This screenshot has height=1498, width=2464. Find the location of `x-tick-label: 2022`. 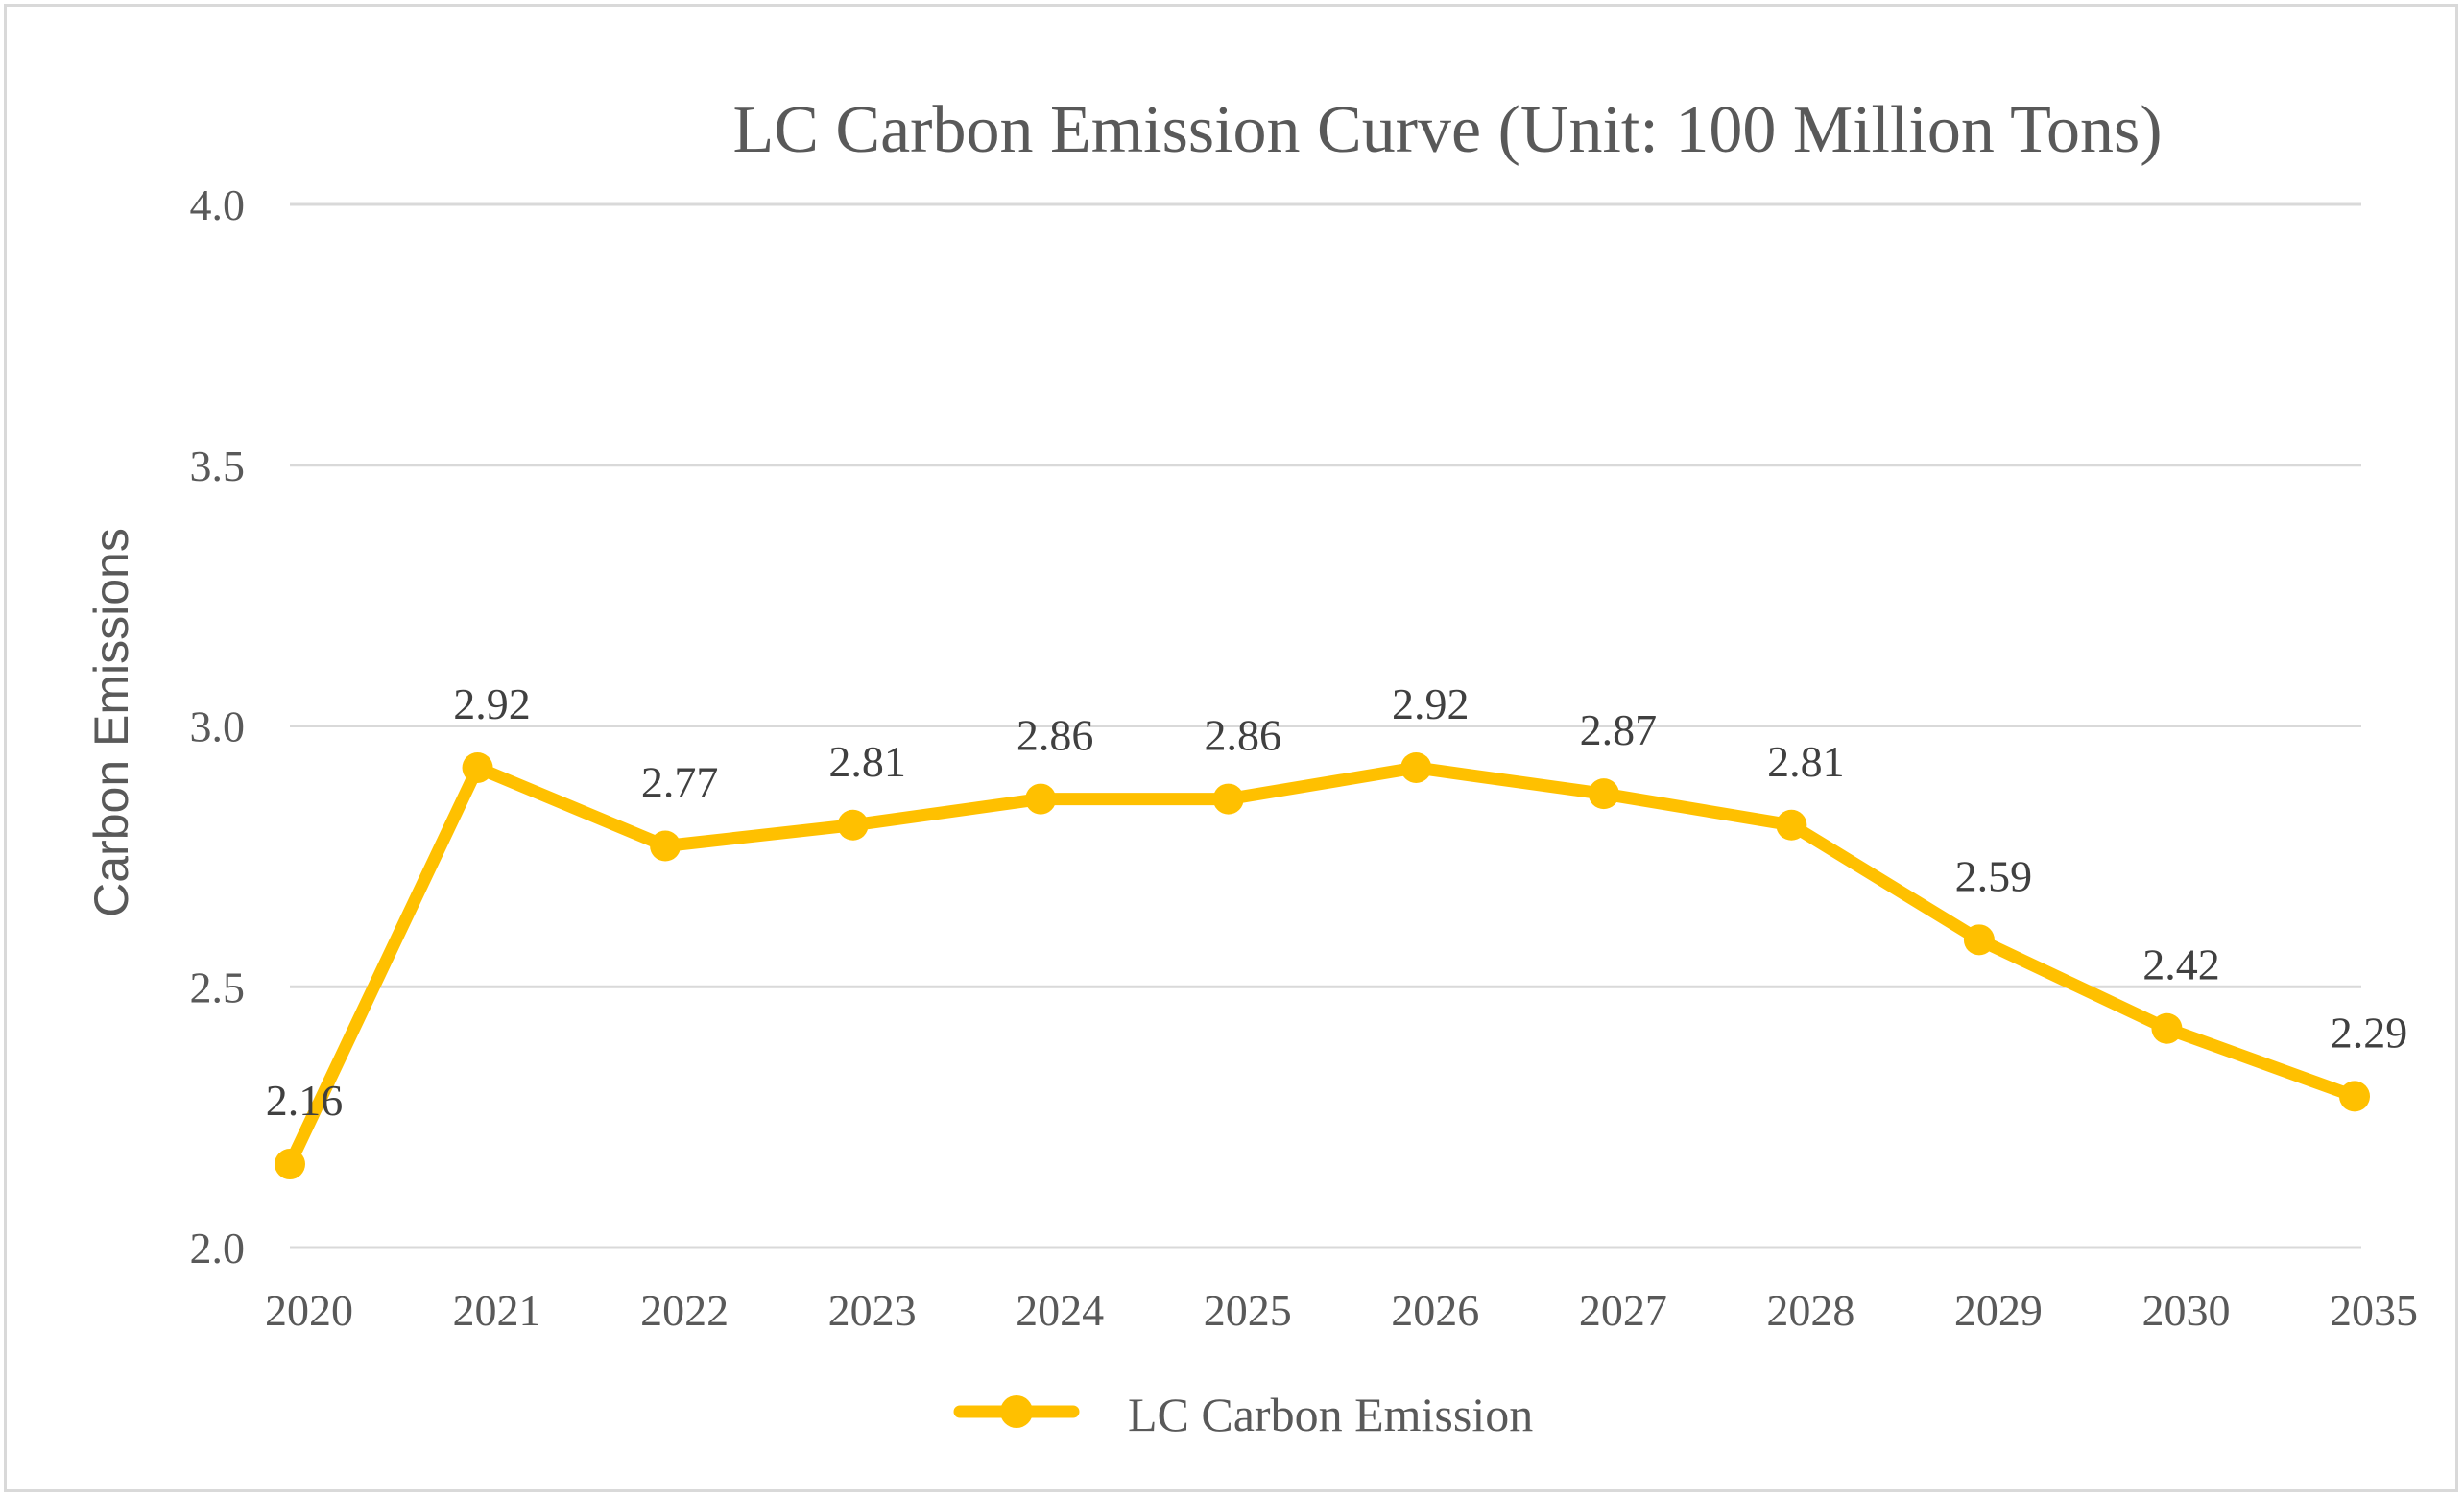

x-tick-label: 2022 is located at coordinates (684, 1310).